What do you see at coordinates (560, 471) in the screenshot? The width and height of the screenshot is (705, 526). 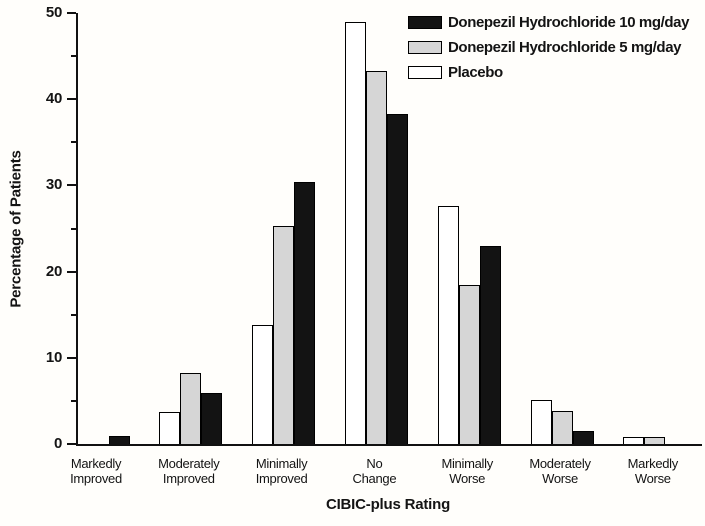 I see `x-category-label-6: Moderately Worse` at bounding box center [560, 471].